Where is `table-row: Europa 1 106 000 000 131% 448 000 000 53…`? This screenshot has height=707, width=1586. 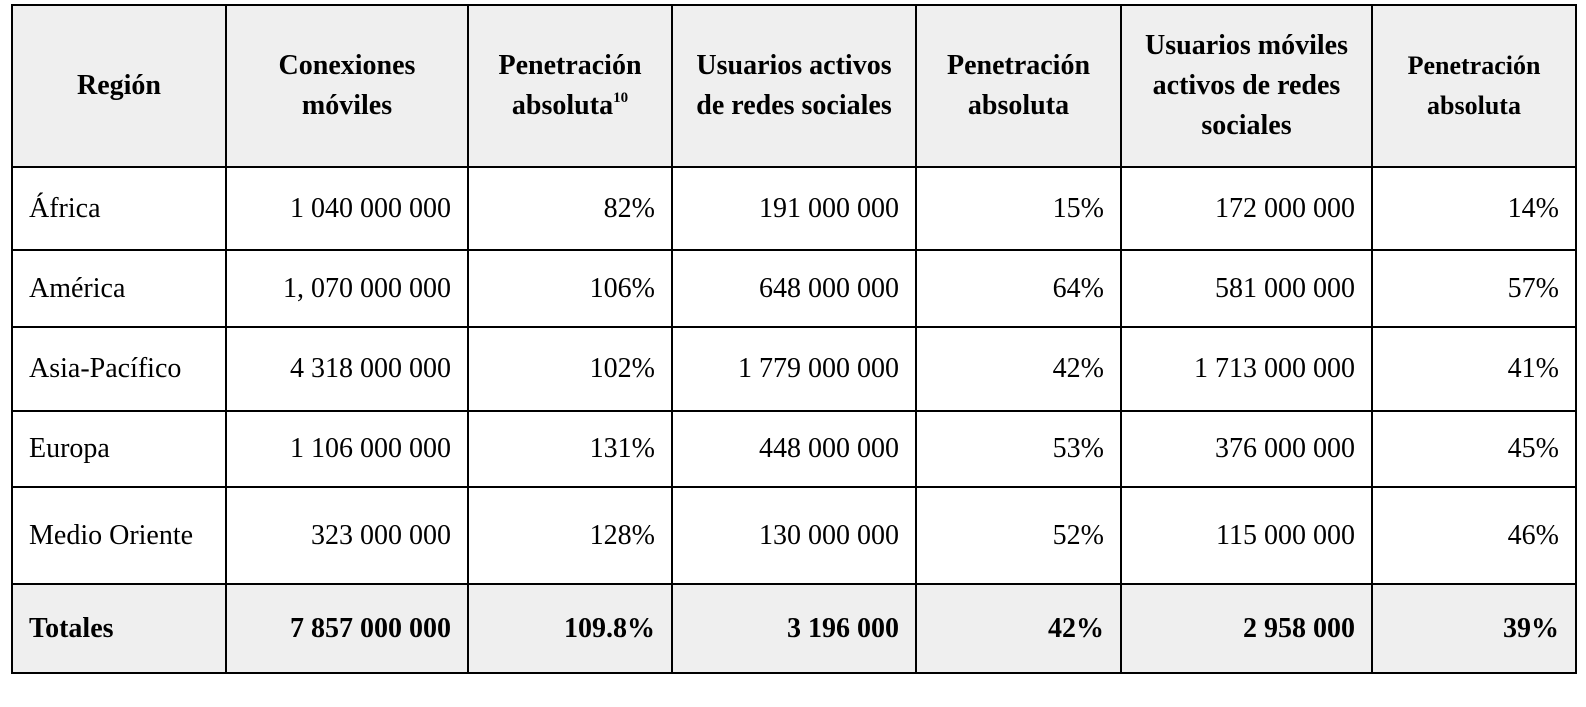
table-row: Europa 1 106 000 000 131% 448 000 000 53… is located at coordinates (794, 449).